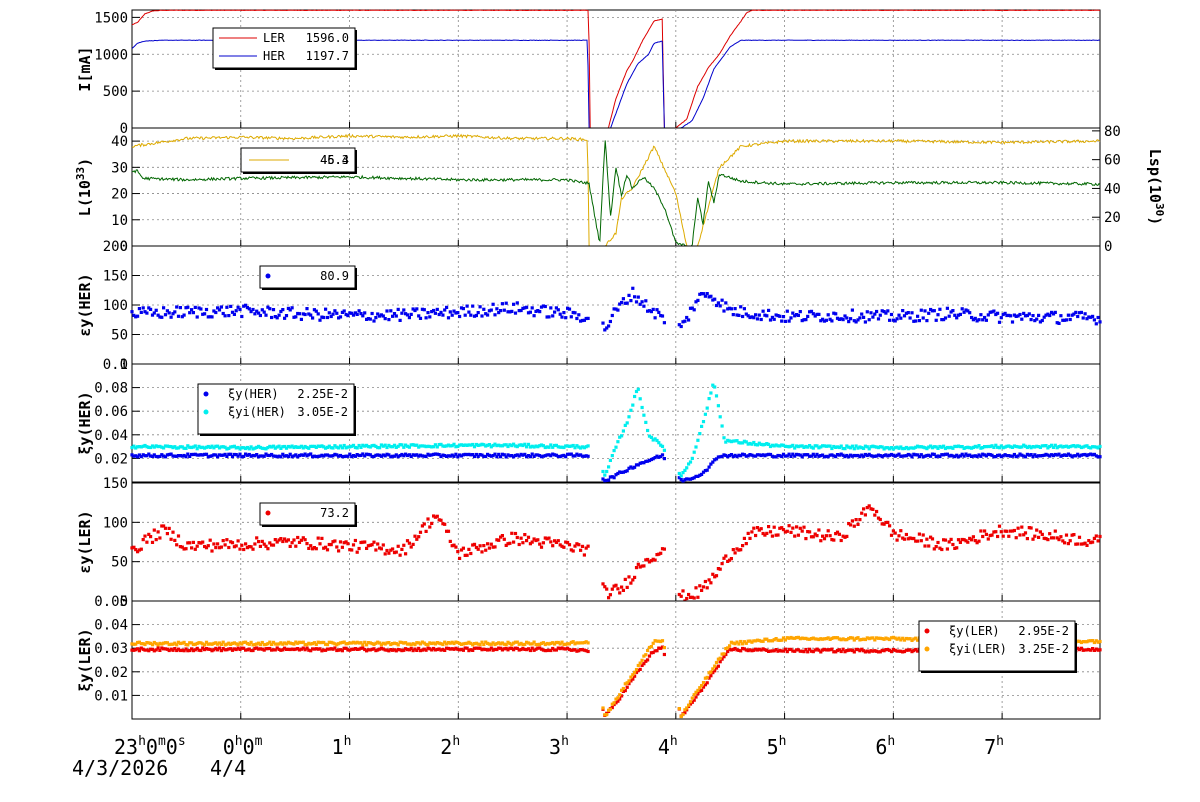 This screenshot has width=1200, height=802. I want to click on y-axis-label: L(1033), so click(84, 187).